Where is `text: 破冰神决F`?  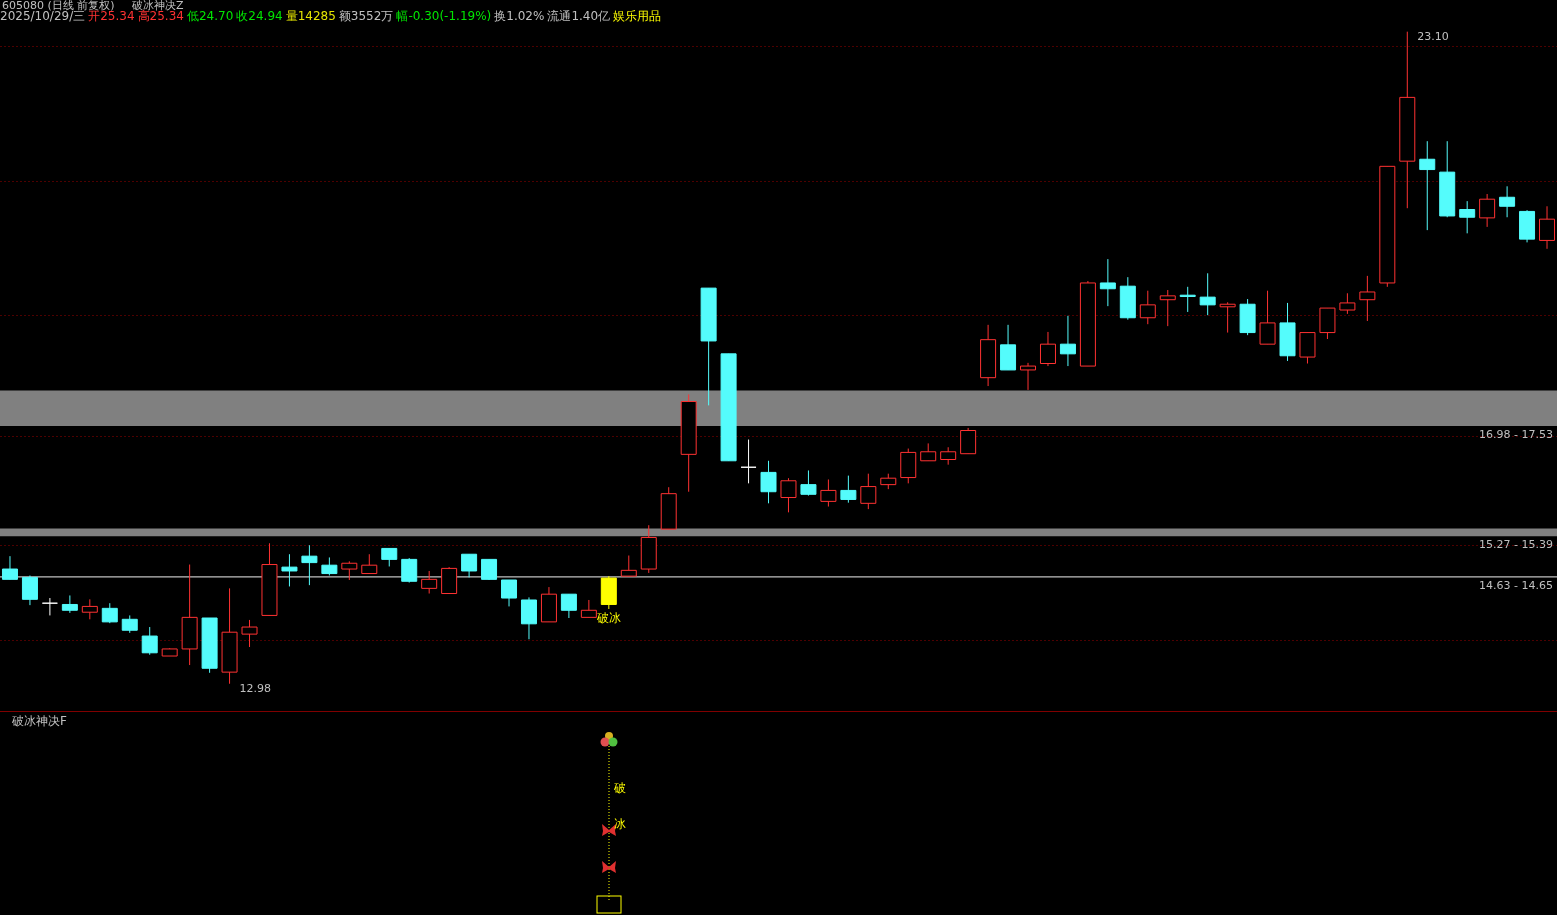
text: 破冰神决F is located at coordinates (39, 721).